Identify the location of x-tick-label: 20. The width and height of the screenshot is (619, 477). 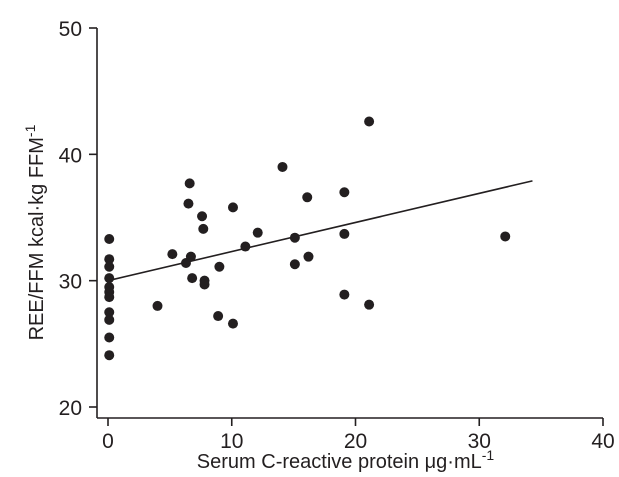
(355, 441).